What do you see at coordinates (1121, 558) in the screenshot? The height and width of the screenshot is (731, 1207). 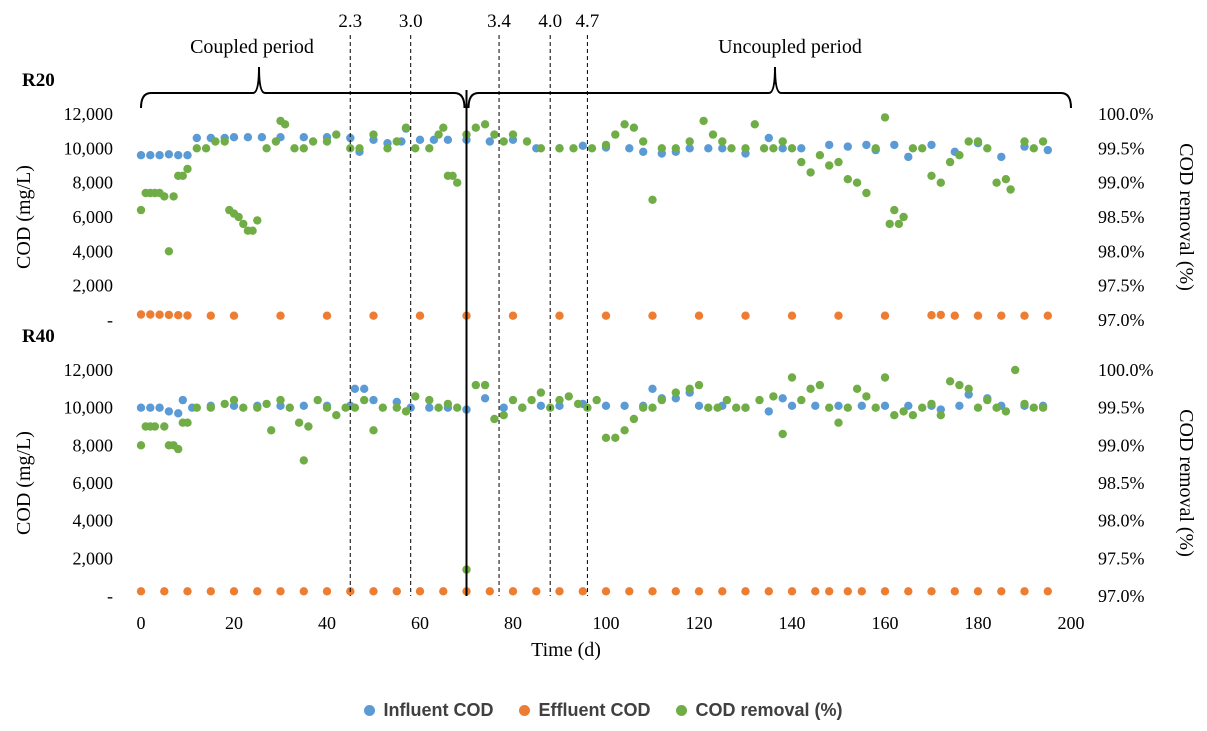 I see `y2-tick-label: 97.5%` at bounding box center [1121, 558].